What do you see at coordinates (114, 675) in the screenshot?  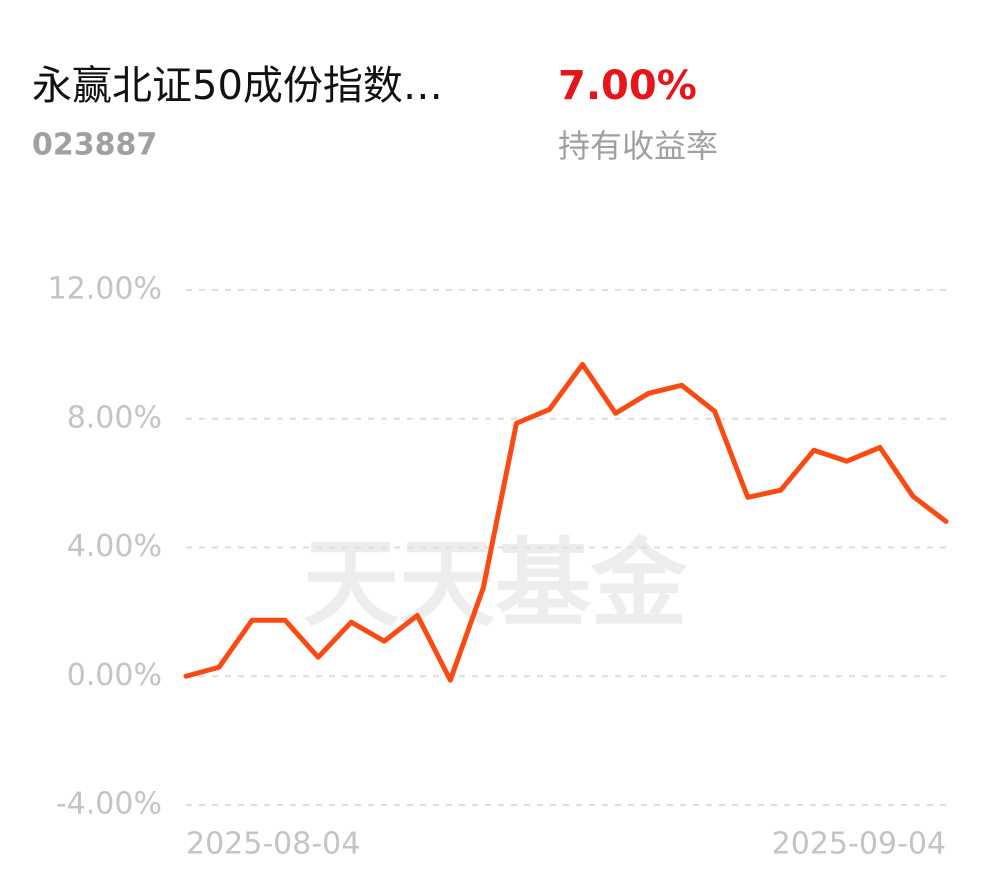 I see `y-tick-label: 0.00%` at bounding box center [114, 675].